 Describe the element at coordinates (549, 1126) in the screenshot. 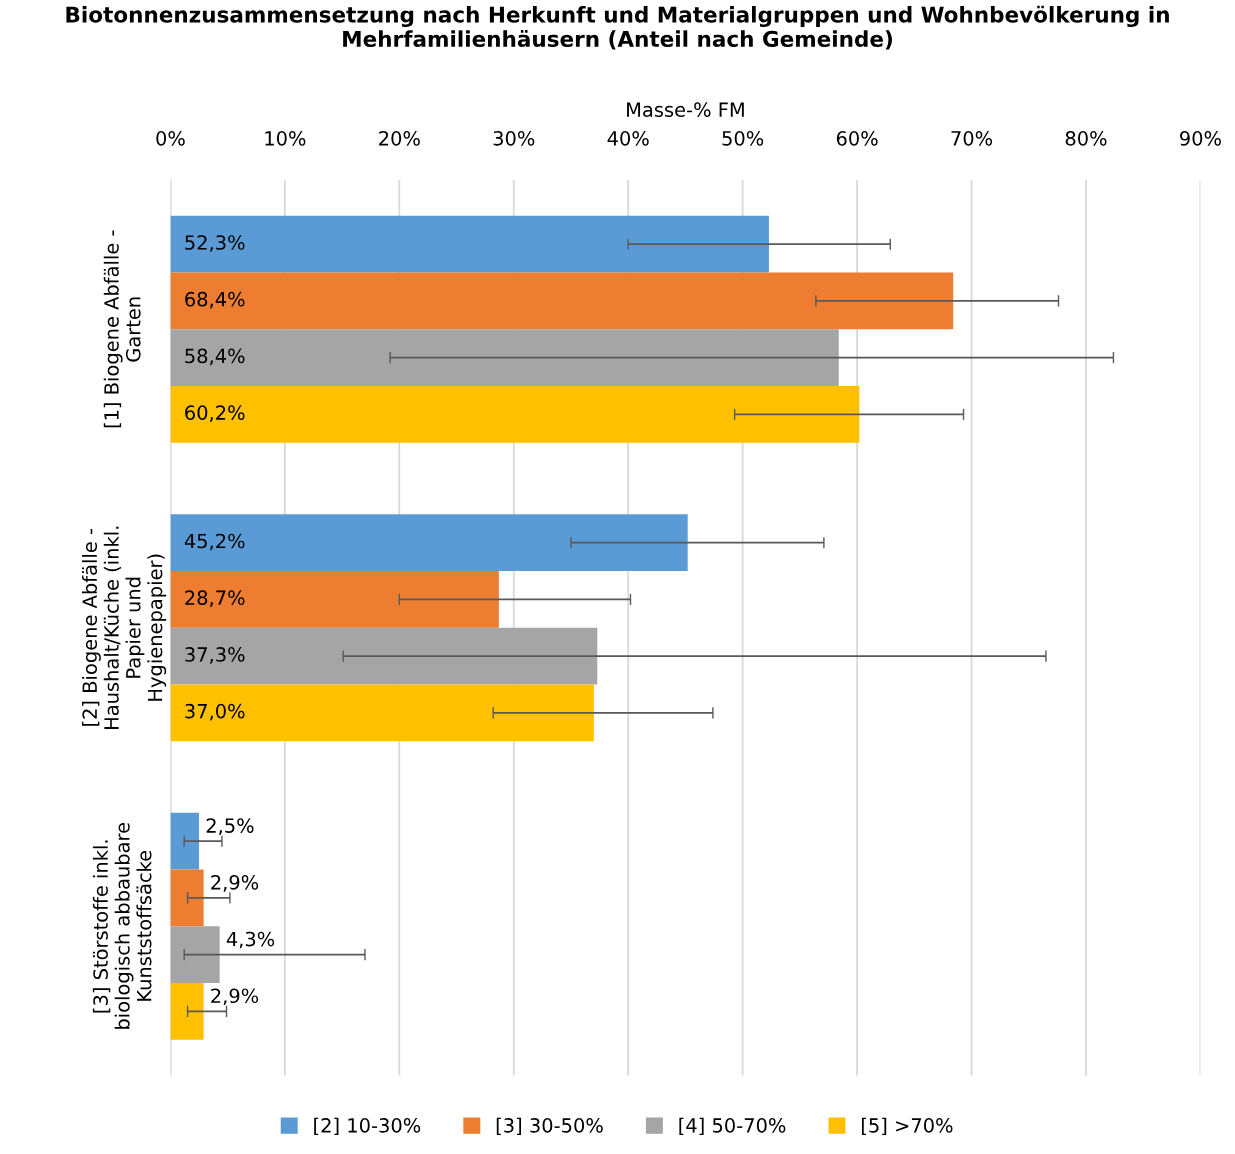

I see `legend-label: [3] 30-50%` at that location.